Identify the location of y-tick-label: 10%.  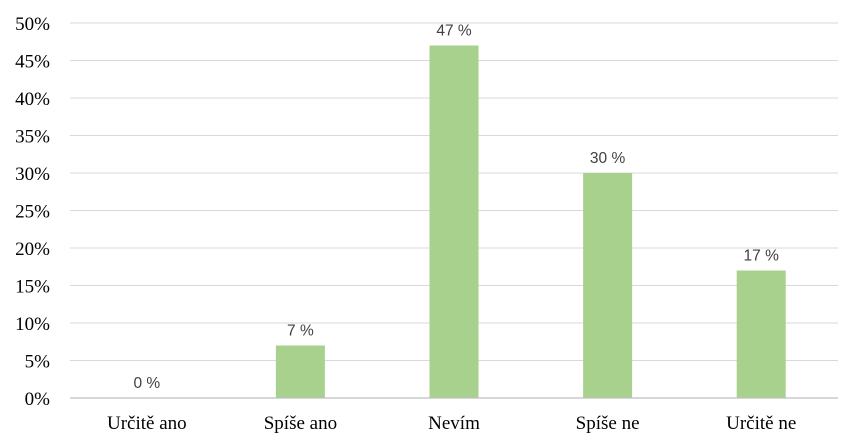
(32, 324).